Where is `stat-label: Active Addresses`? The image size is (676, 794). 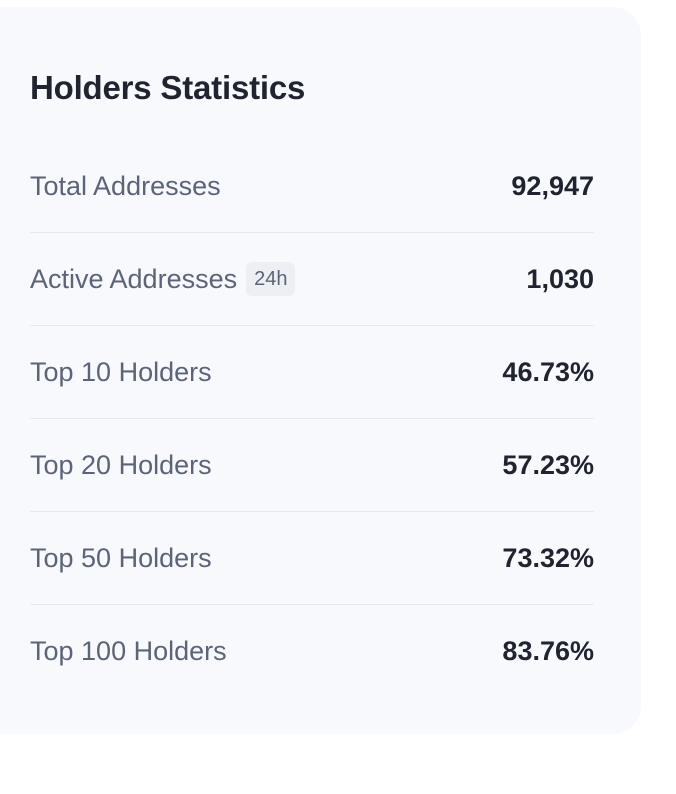 stat-label: Active Addresses is located at coordinates (134, 278).